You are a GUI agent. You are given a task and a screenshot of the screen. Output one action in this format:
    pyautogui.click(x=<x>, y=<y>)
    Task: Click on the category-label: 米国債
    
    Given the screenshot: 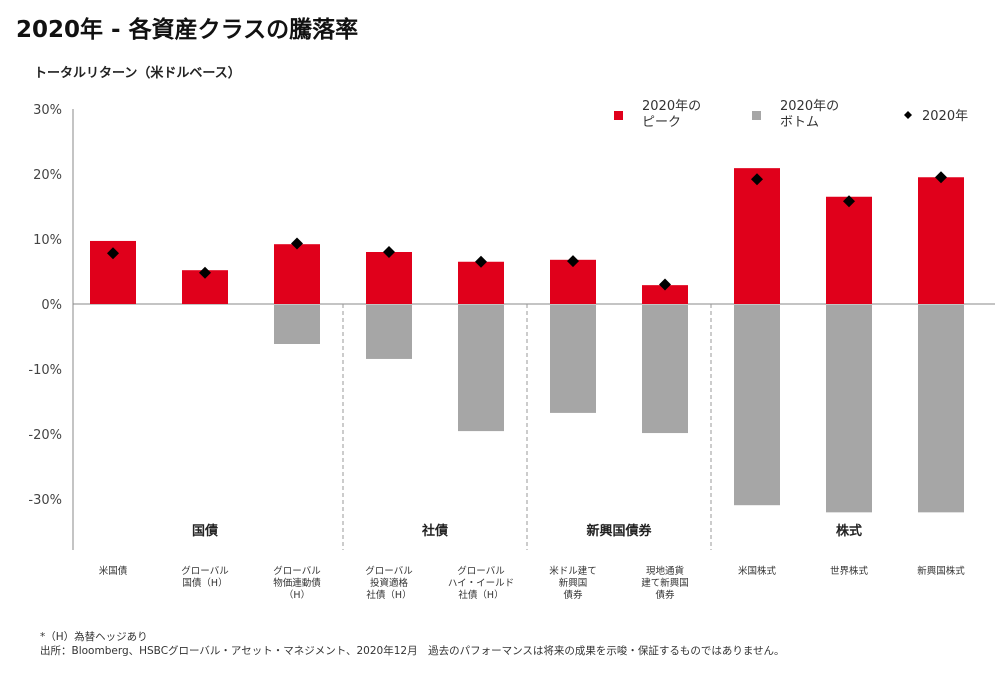 What is the action you would take?
    pyautogui.click(x=113, y=571)
    